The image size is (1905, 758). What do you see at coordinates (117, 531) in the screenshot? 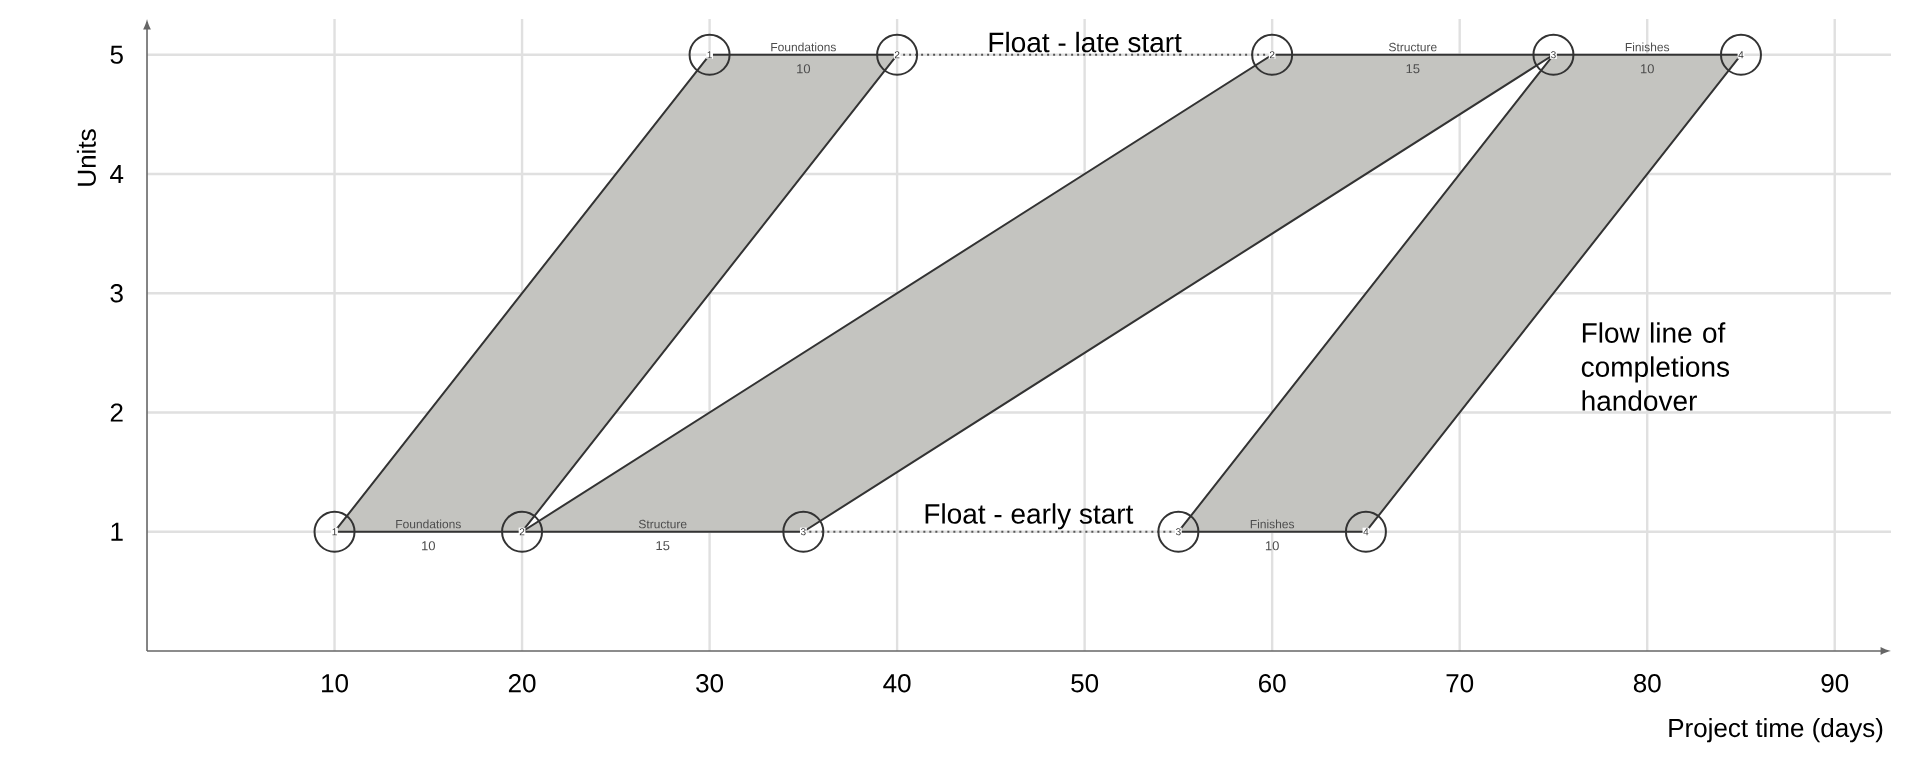
I see `y-tick-label: 1` at bounding box center [117, 531].